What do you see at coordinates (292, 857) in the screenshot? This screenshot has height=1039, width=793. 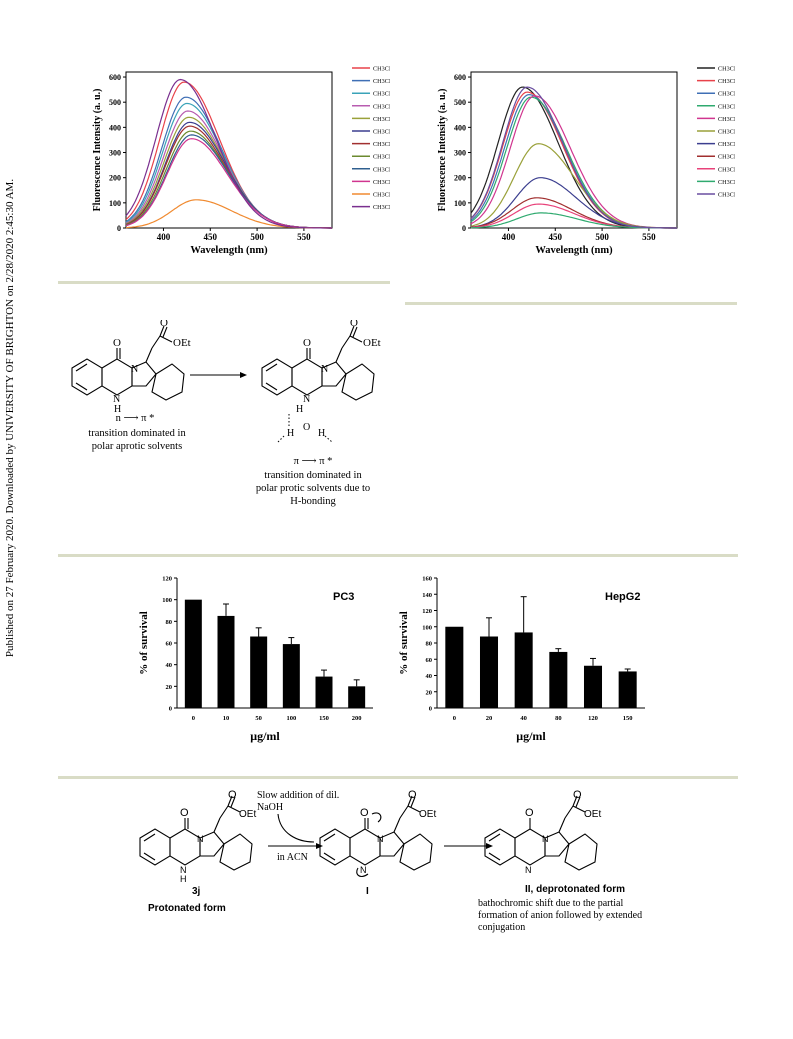 I see `solvent-label: in ACN` at bounding box center [292, 857].